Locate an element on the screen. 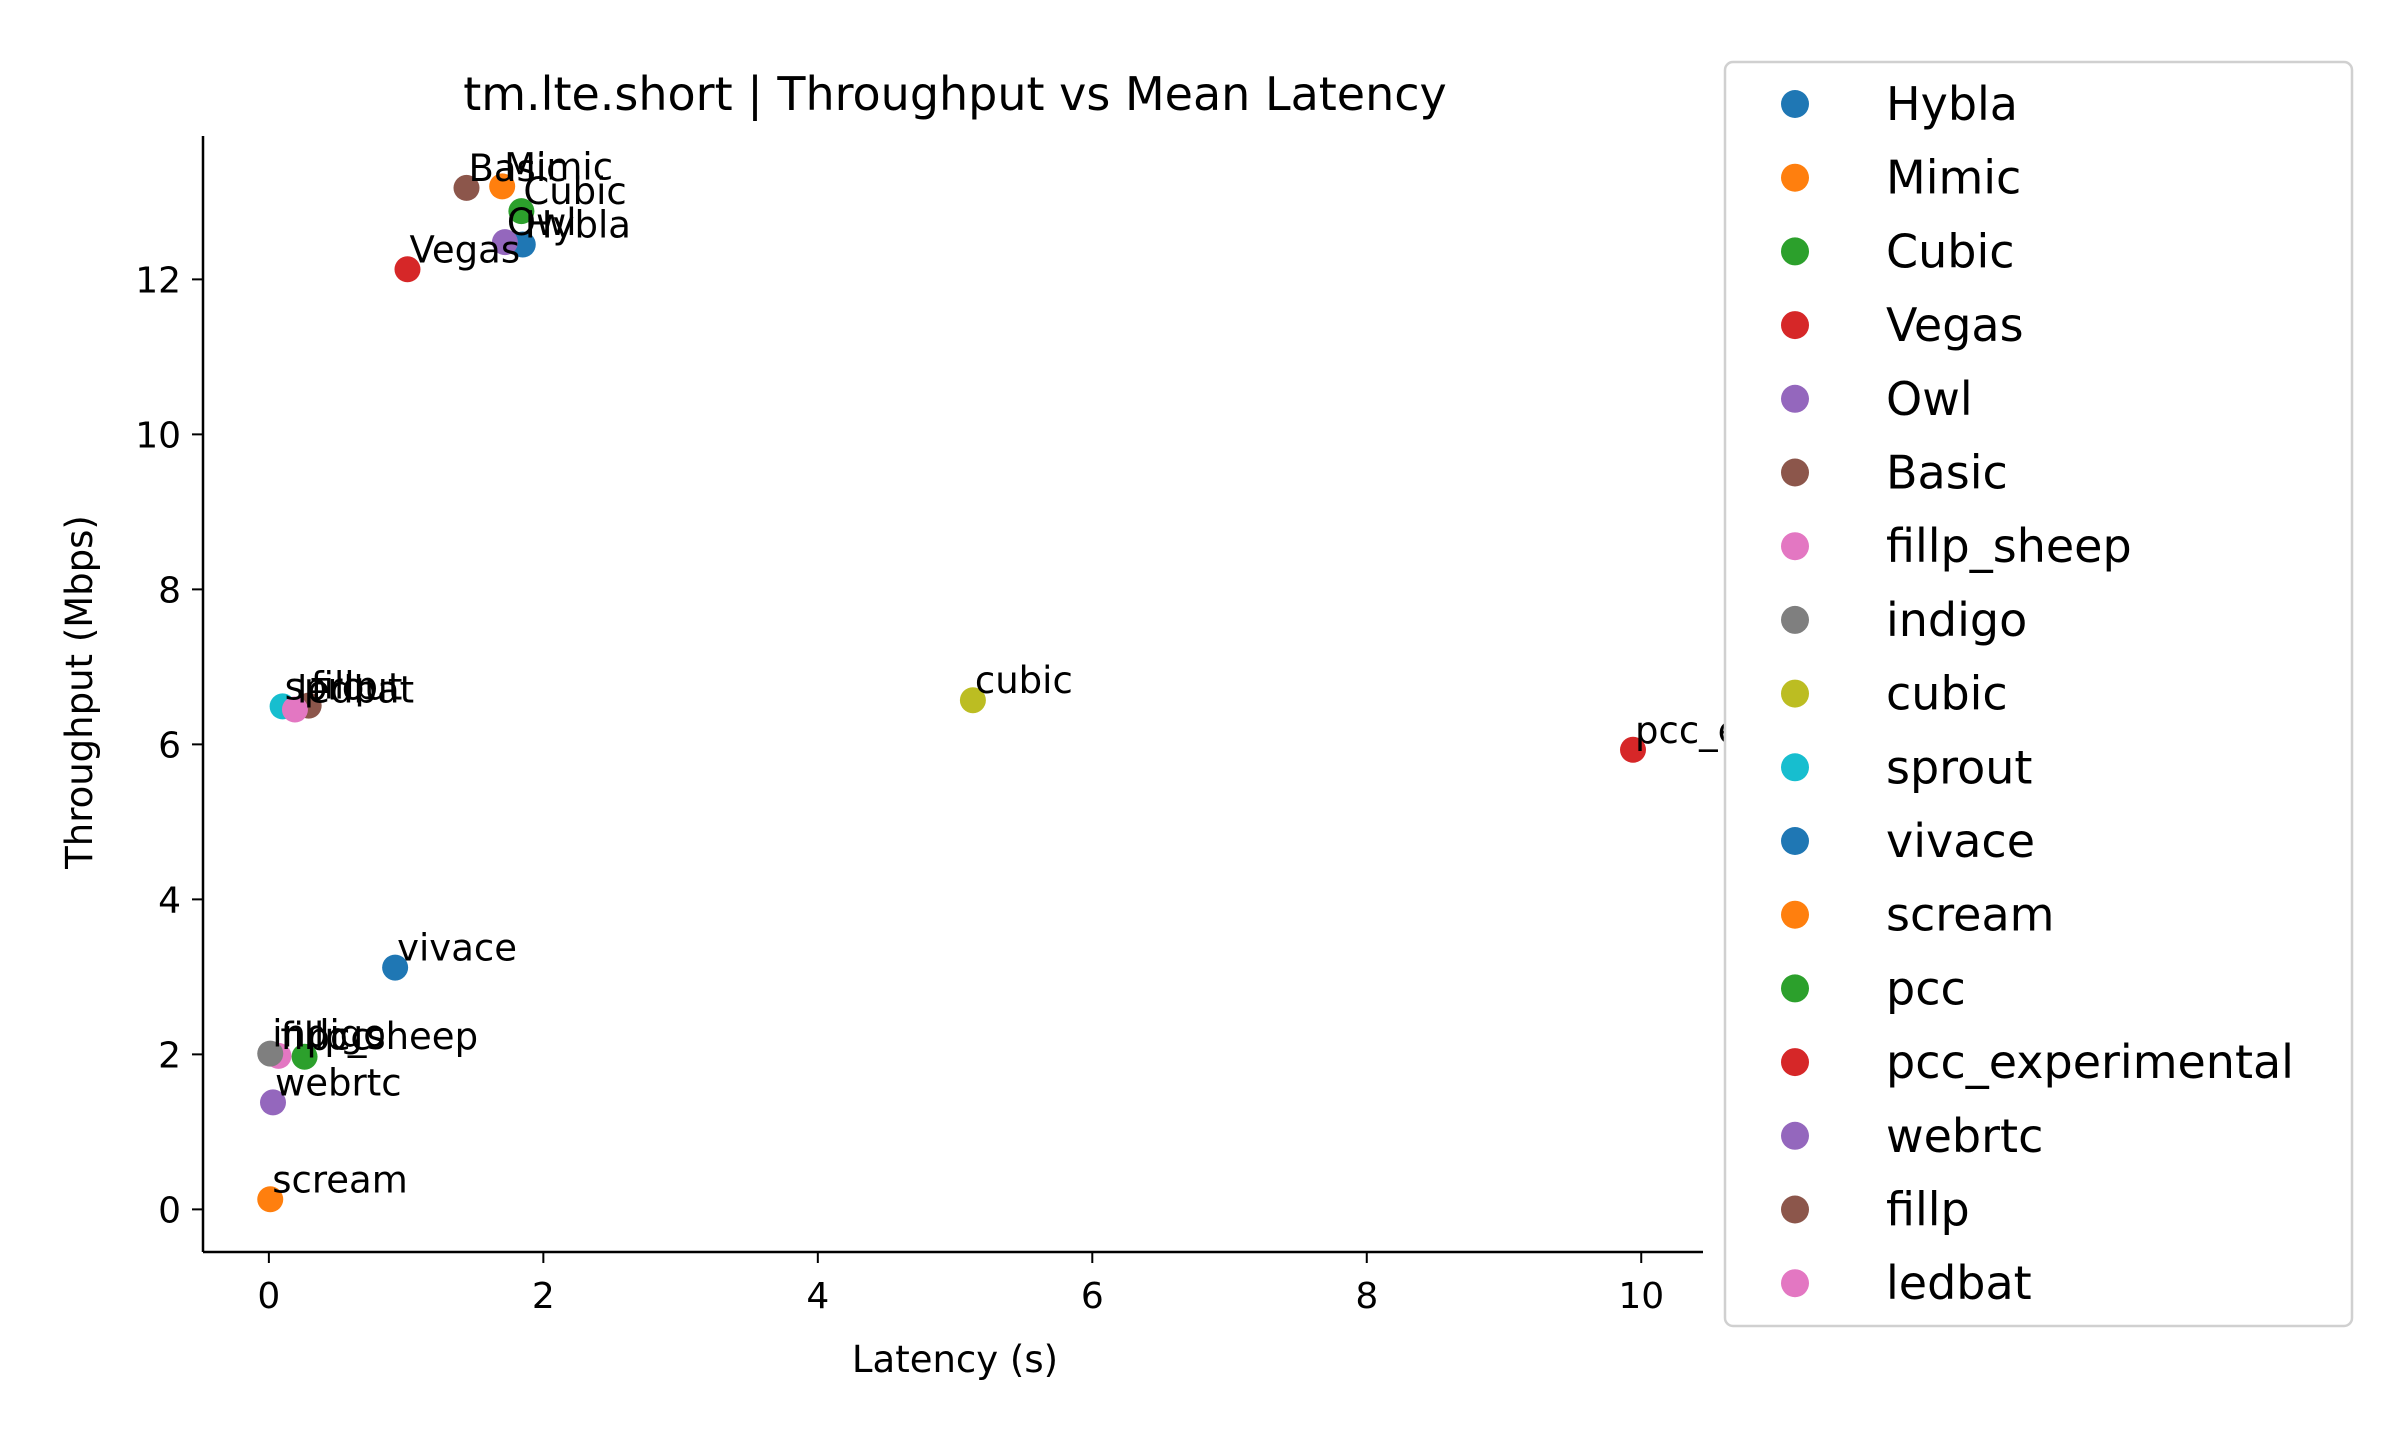  x-tick-label: 2 is located at coordinates (543, 1296).